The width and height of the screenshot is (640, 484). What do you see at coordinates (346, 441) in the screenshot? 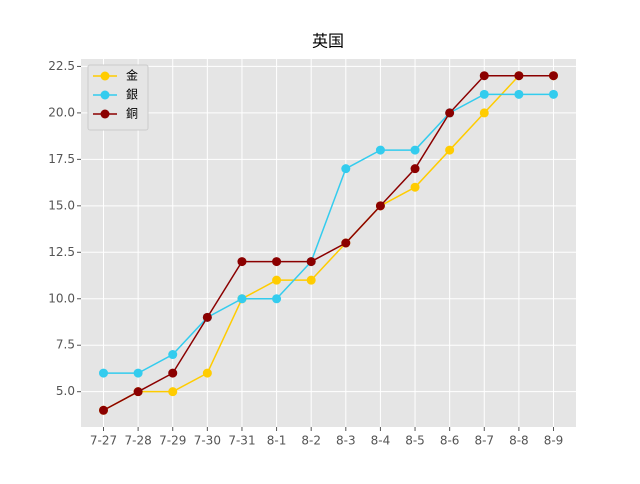
I see `x-tick-label: 8-3` at bounding box center [346, 441].